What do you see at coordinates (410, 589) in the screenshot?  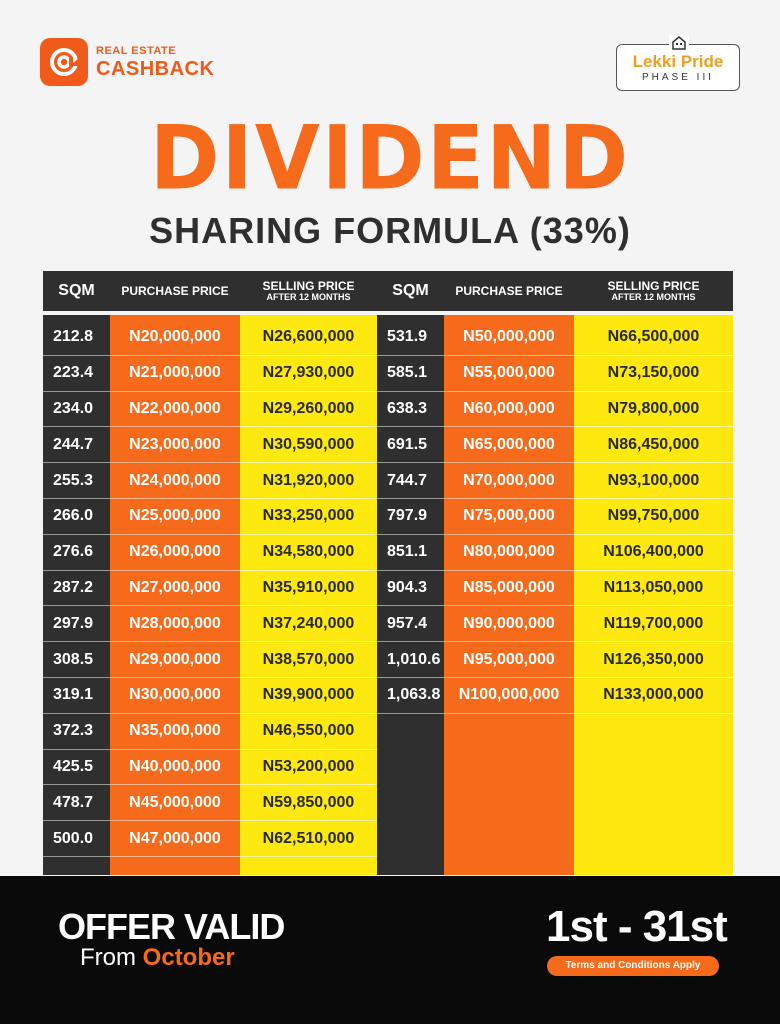 I see `table-cell-sqm: 904.3` at bounding box center [410, 589].